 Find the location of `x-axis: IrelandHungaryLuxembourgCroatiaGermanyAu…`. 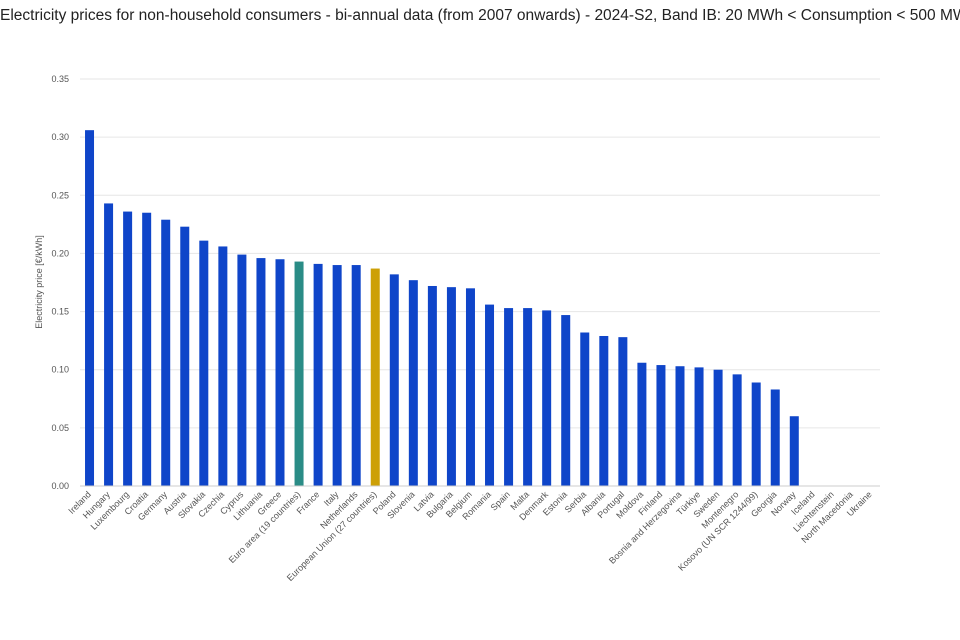

x-axis: IrelandHungaryLuxembourgCroatiaGermanyAu… is located at coordinates (469, 536).